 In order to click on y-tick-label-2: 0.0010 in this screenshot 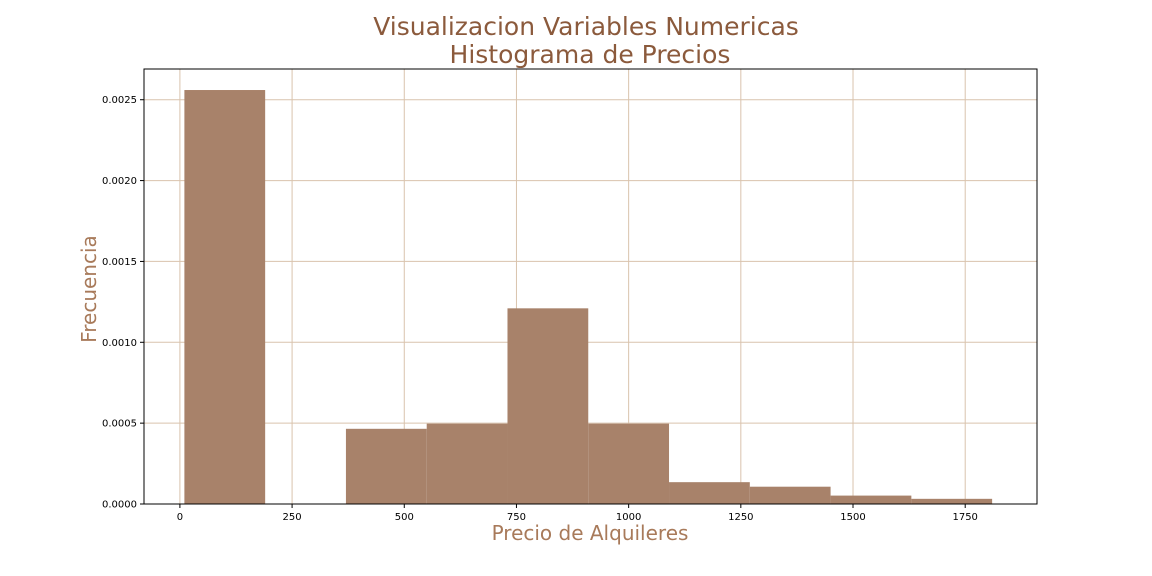, I will do `click(119, 343)`.